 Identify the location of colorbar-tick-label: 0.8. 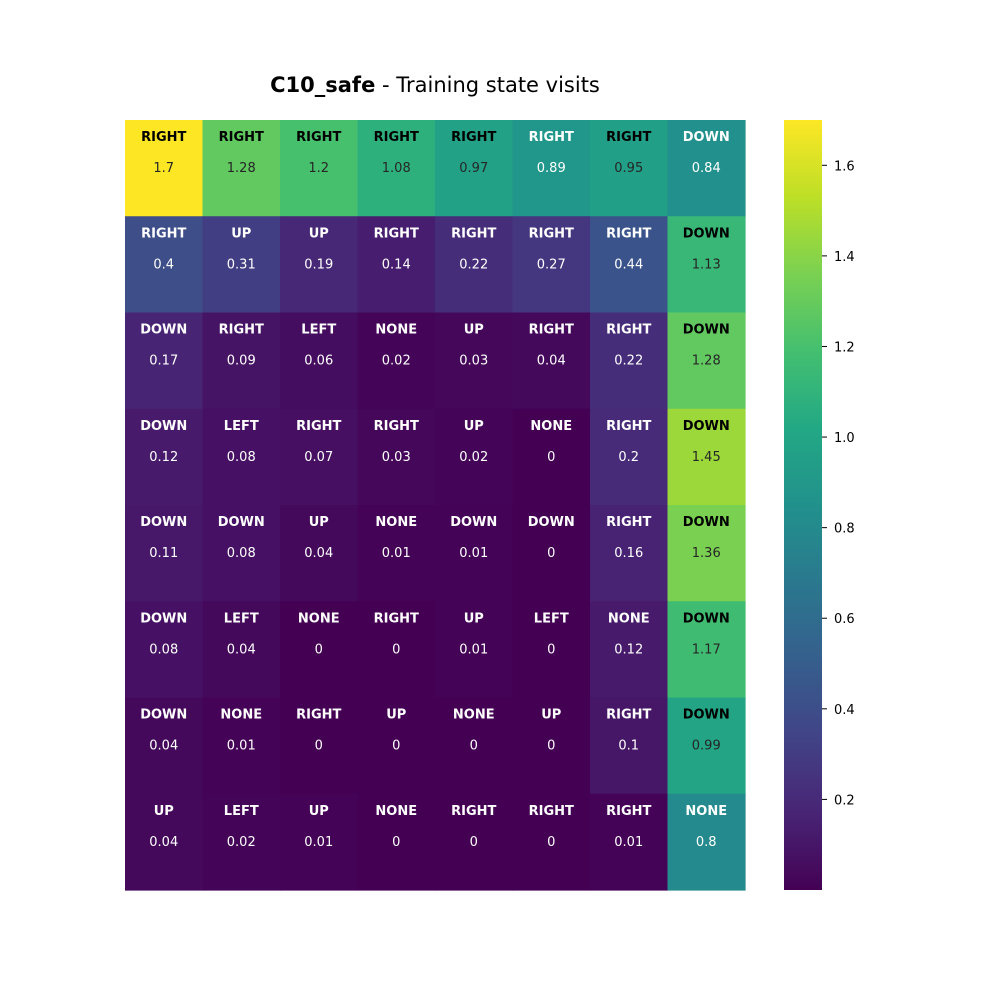
(844, 529).